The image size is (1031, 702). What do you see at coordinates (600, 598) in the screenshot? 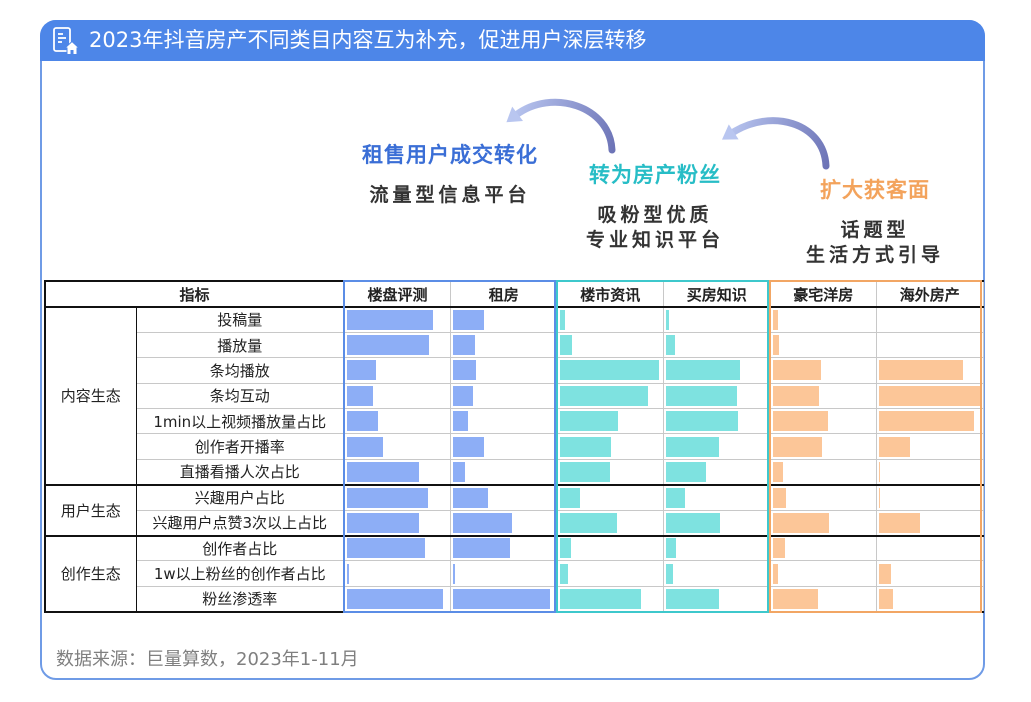
I see `bar-col3-row12` at bounding box center [600, 598].